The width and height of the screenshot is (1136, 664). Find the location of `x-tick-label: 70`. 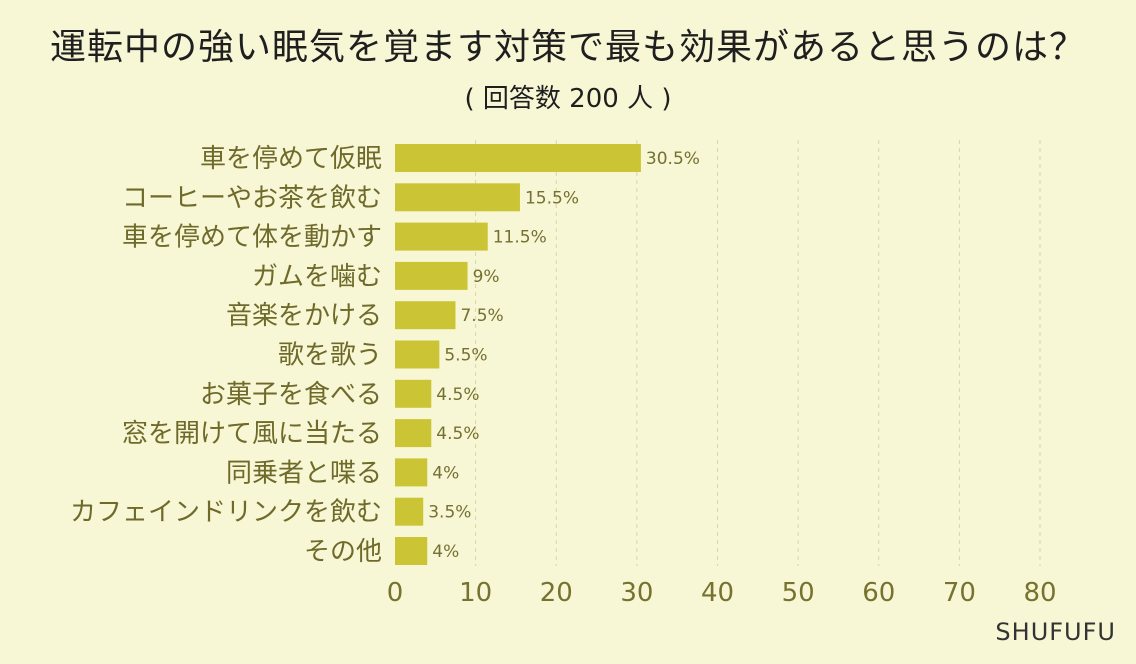

x-tick-label: 70 is located at coordinates (959, 593).